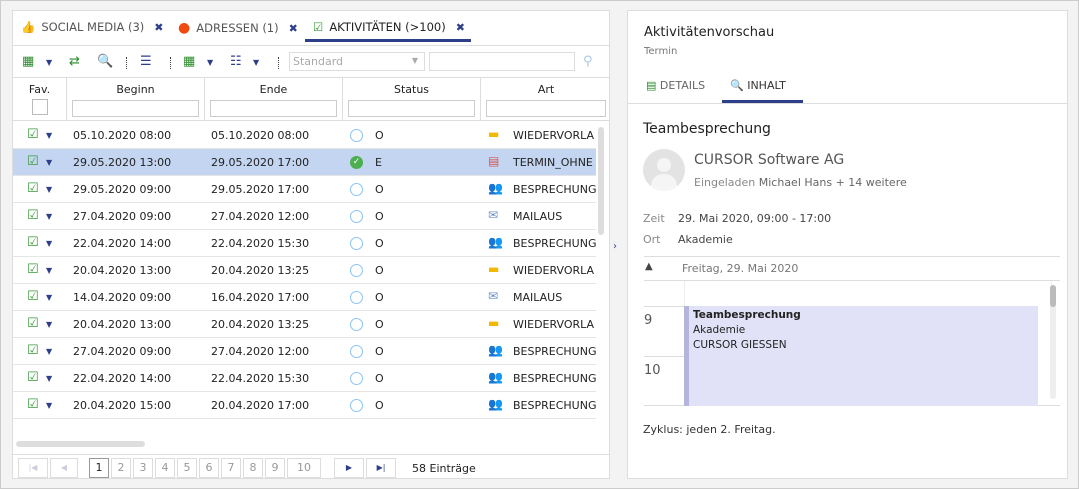 Image resolution: width=1079 pixels, height=489 pixels. I want to click on page-button: 10, so click(304, 468).